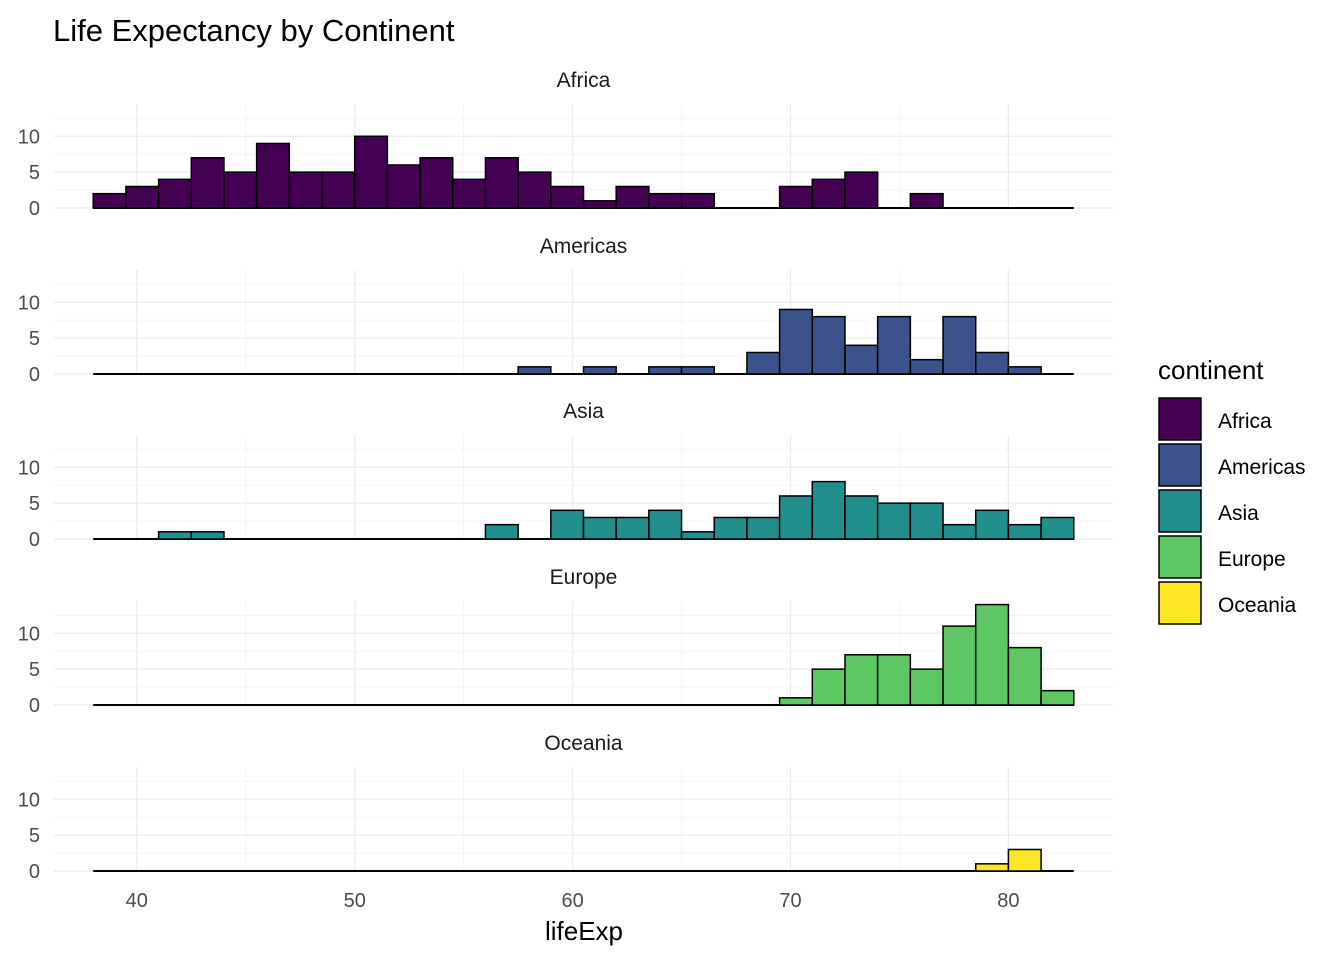  Describe the element at coordinates (1257, 605) in the screenshot. I see `legend-label-oceania: Oceania` at that location.